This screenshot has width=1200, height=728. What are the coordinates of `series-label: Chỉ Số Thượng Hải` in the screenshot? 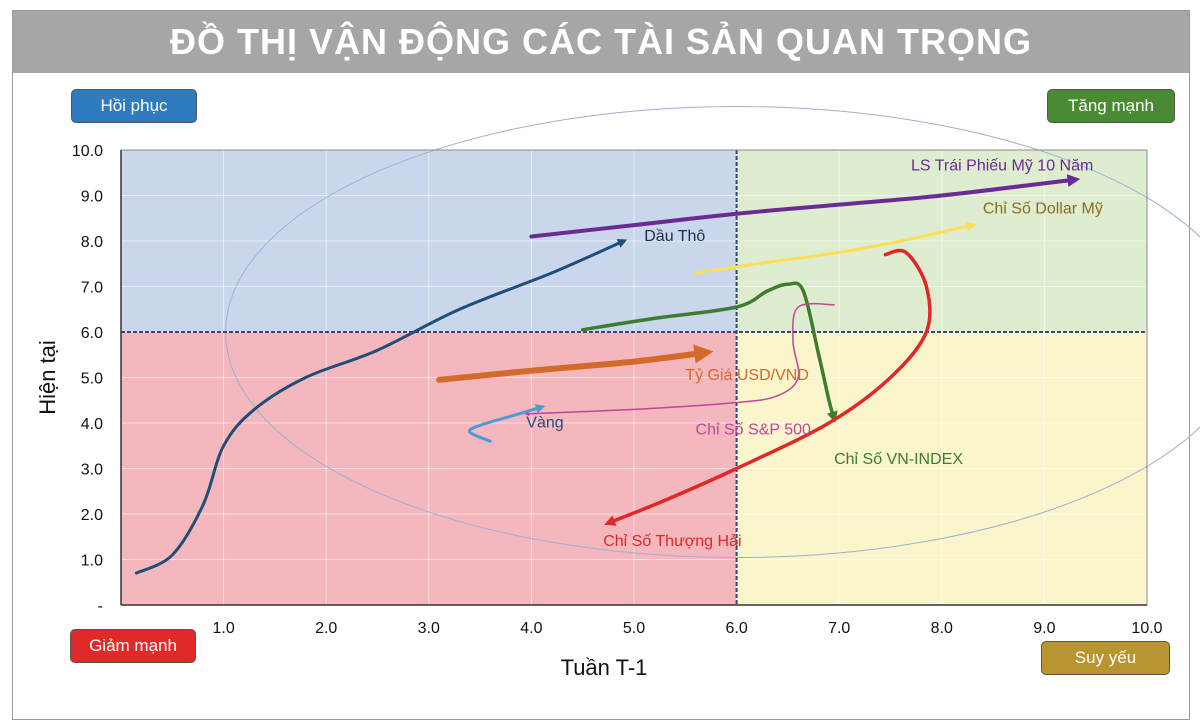 It's located at (672, 541).